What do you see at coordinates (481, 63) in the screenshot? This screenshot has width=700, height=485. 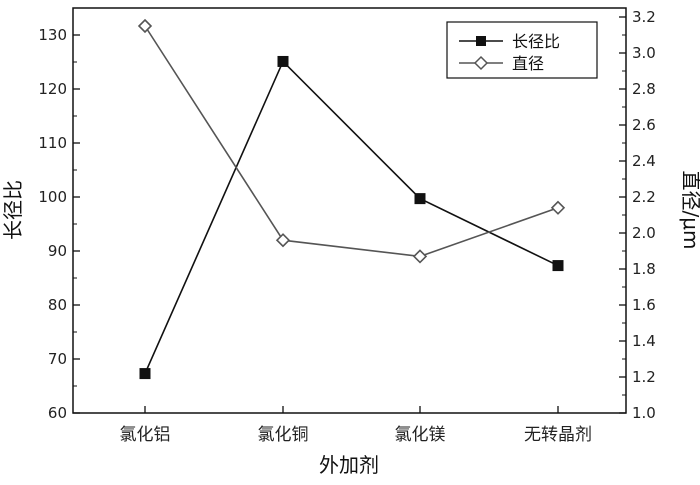 I see `legend-marker-diameter` at bounding box center [481, 63].